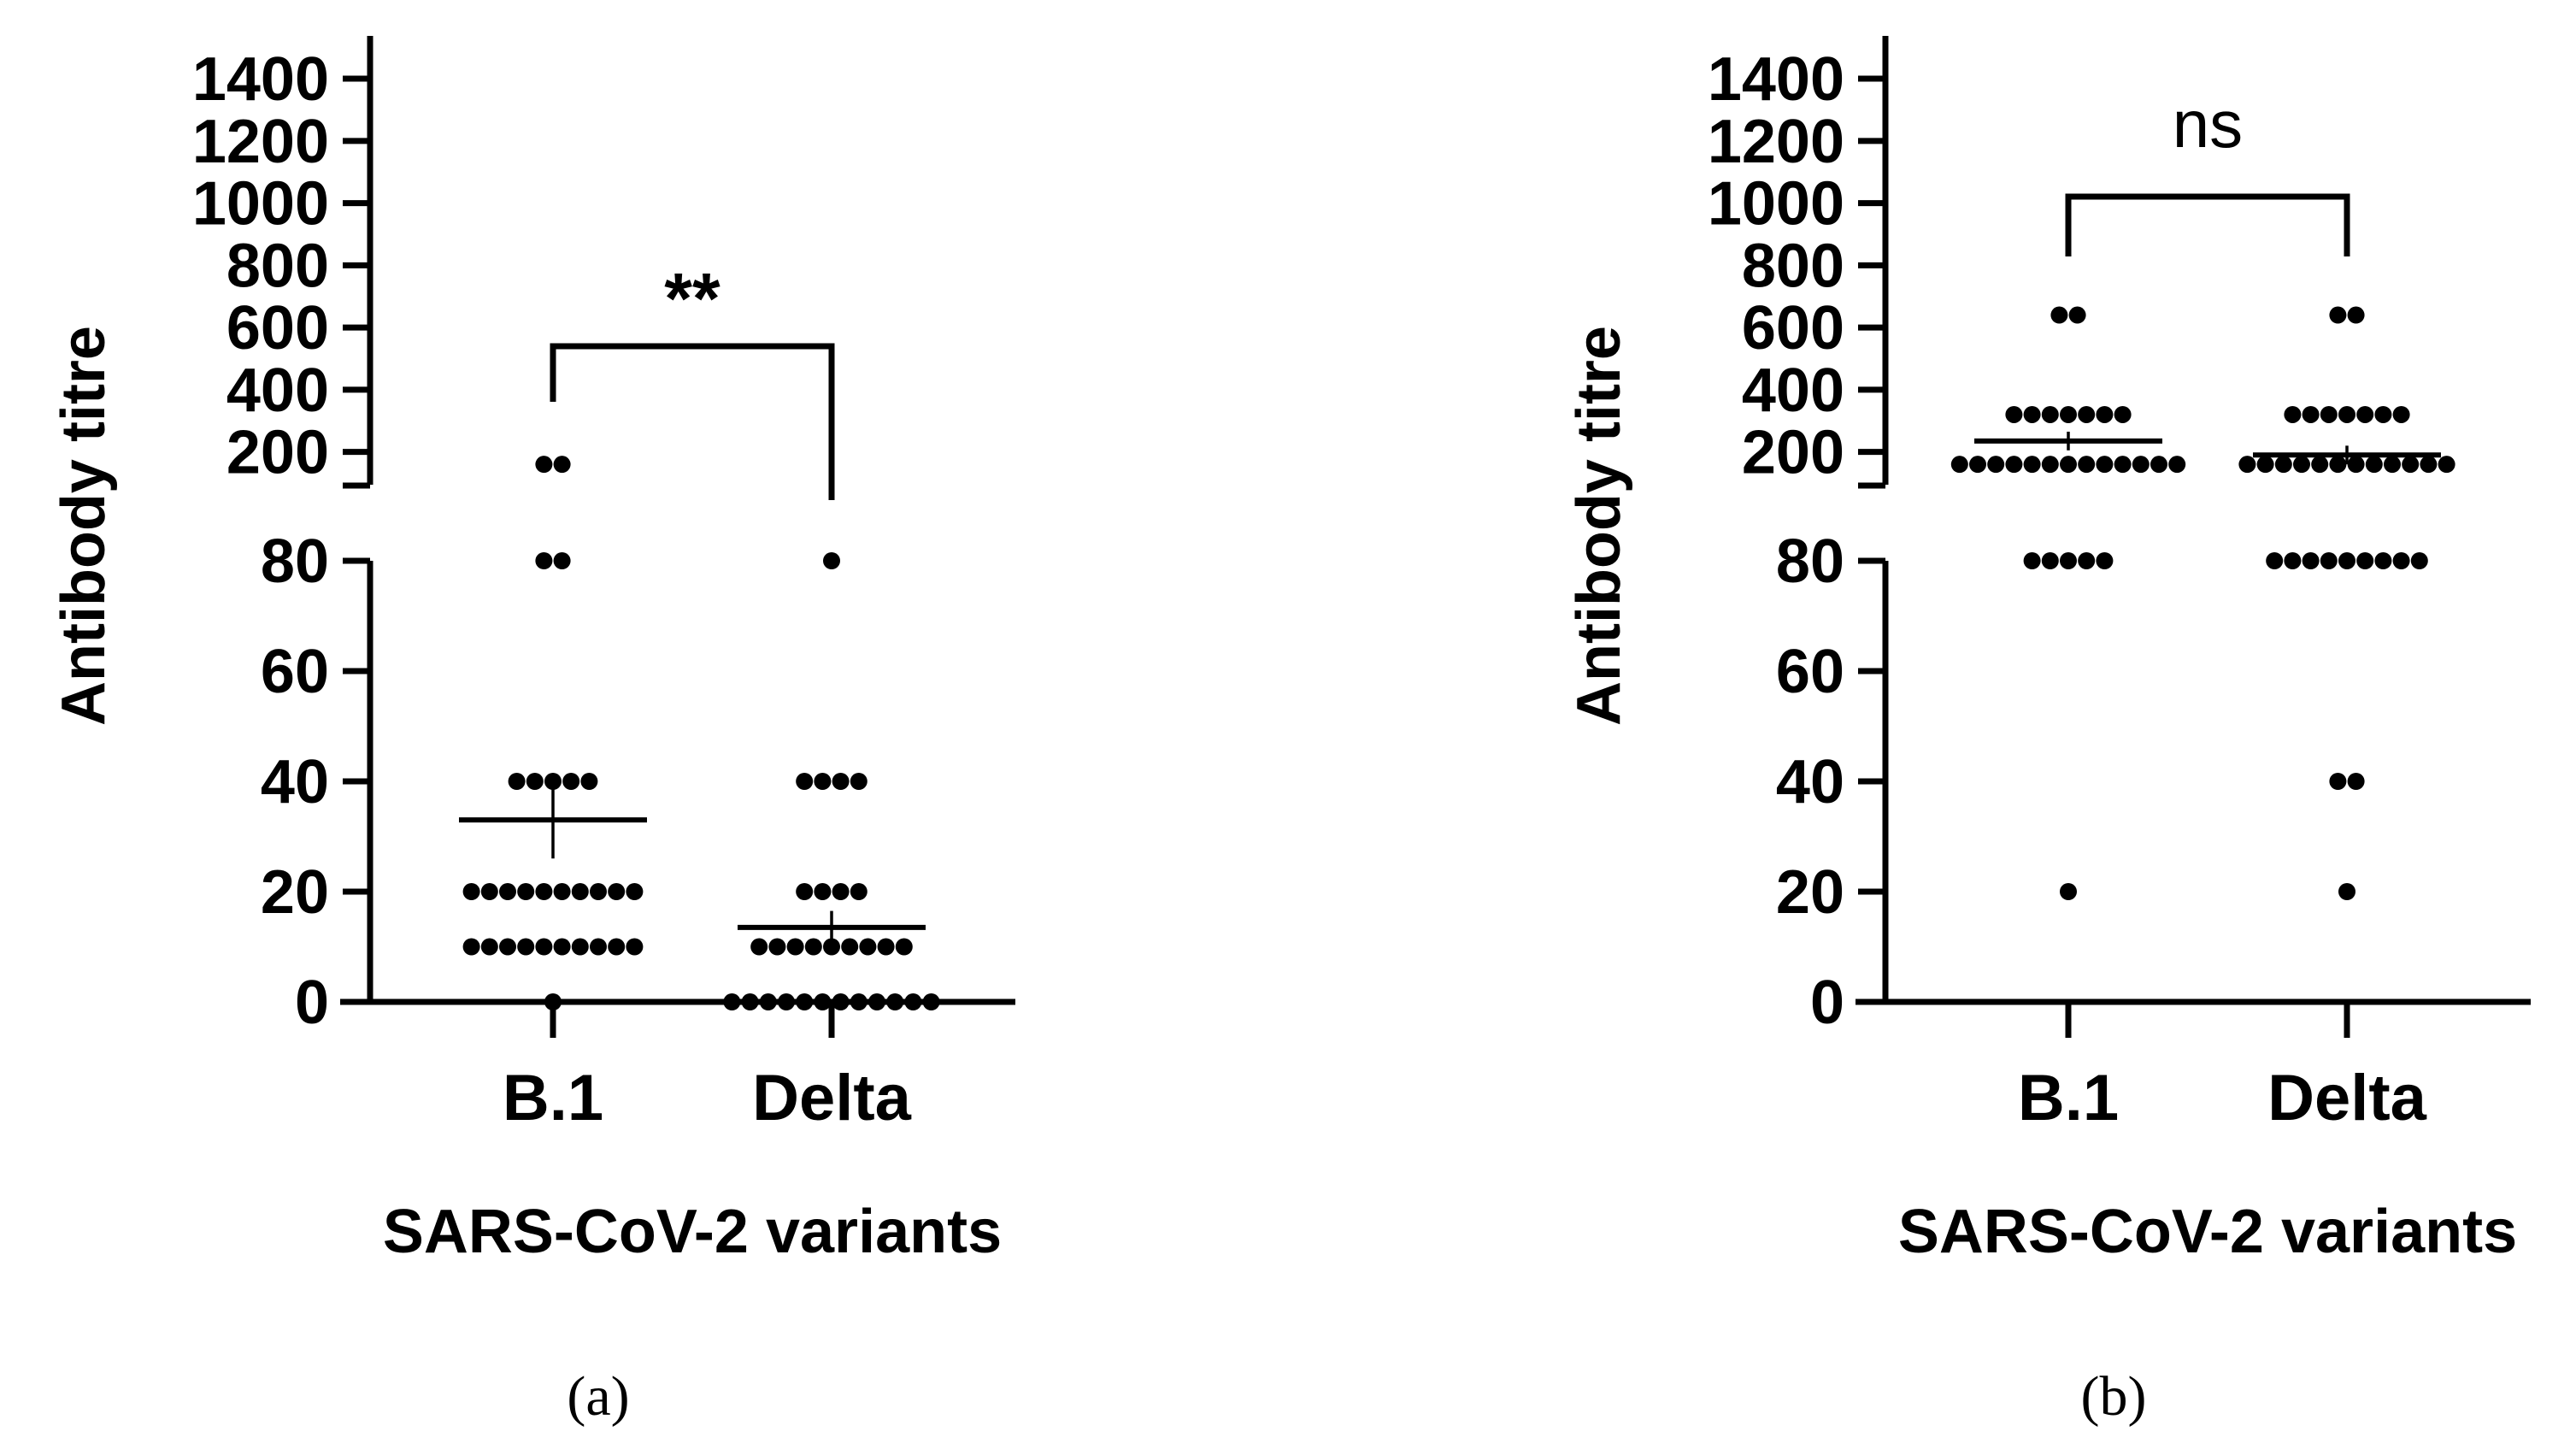 The height and width of the screenshot is (1449, 2576). What do you see at coordinates (1793, 390) in the screenshot?
I see `y-tick-label: 400` at bounding box center [1793, 390].